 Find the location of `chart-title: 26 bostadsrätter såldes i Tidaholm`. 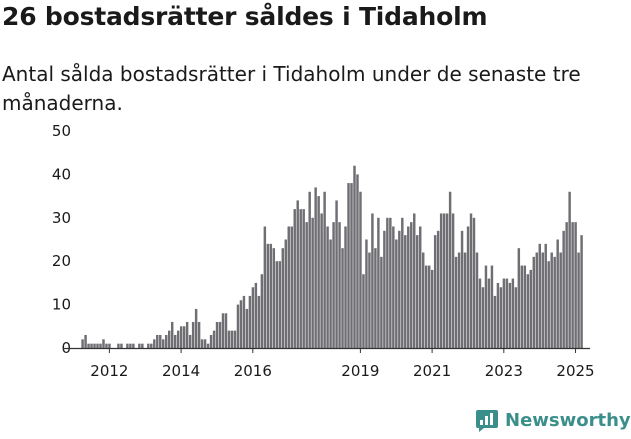

chart-title: 26 bostadsrätter såldes i Tidaholm is located at coordinates (245, 16).